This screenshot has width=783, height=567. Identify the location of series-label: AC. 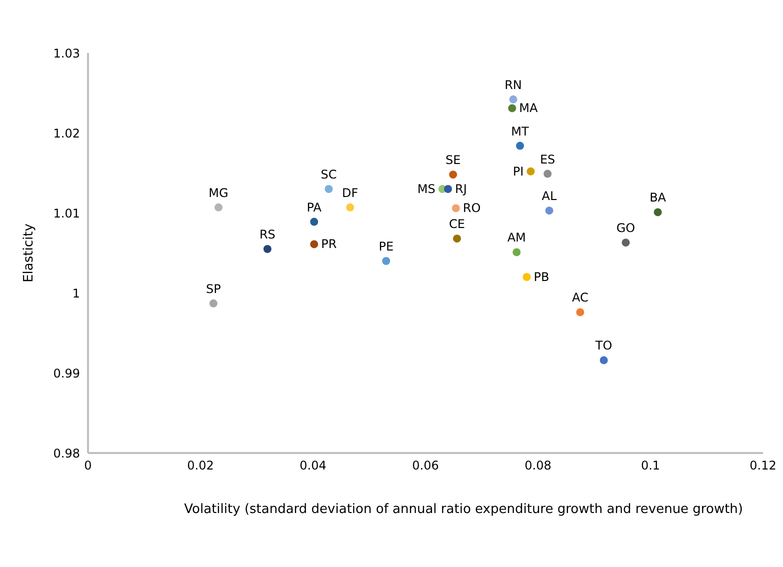
(580, 297).